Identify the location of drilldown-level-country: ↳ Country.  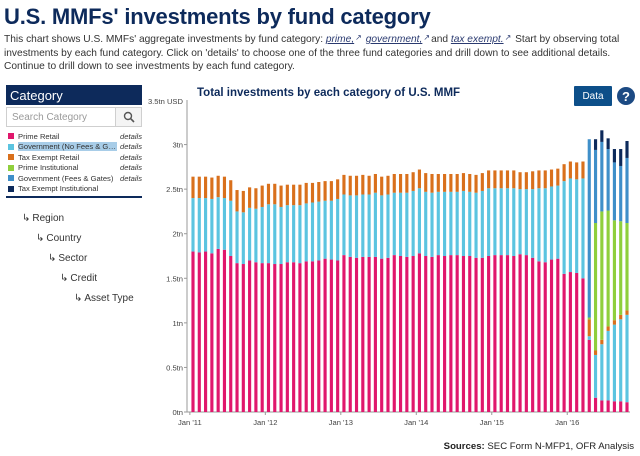
(58, 238).